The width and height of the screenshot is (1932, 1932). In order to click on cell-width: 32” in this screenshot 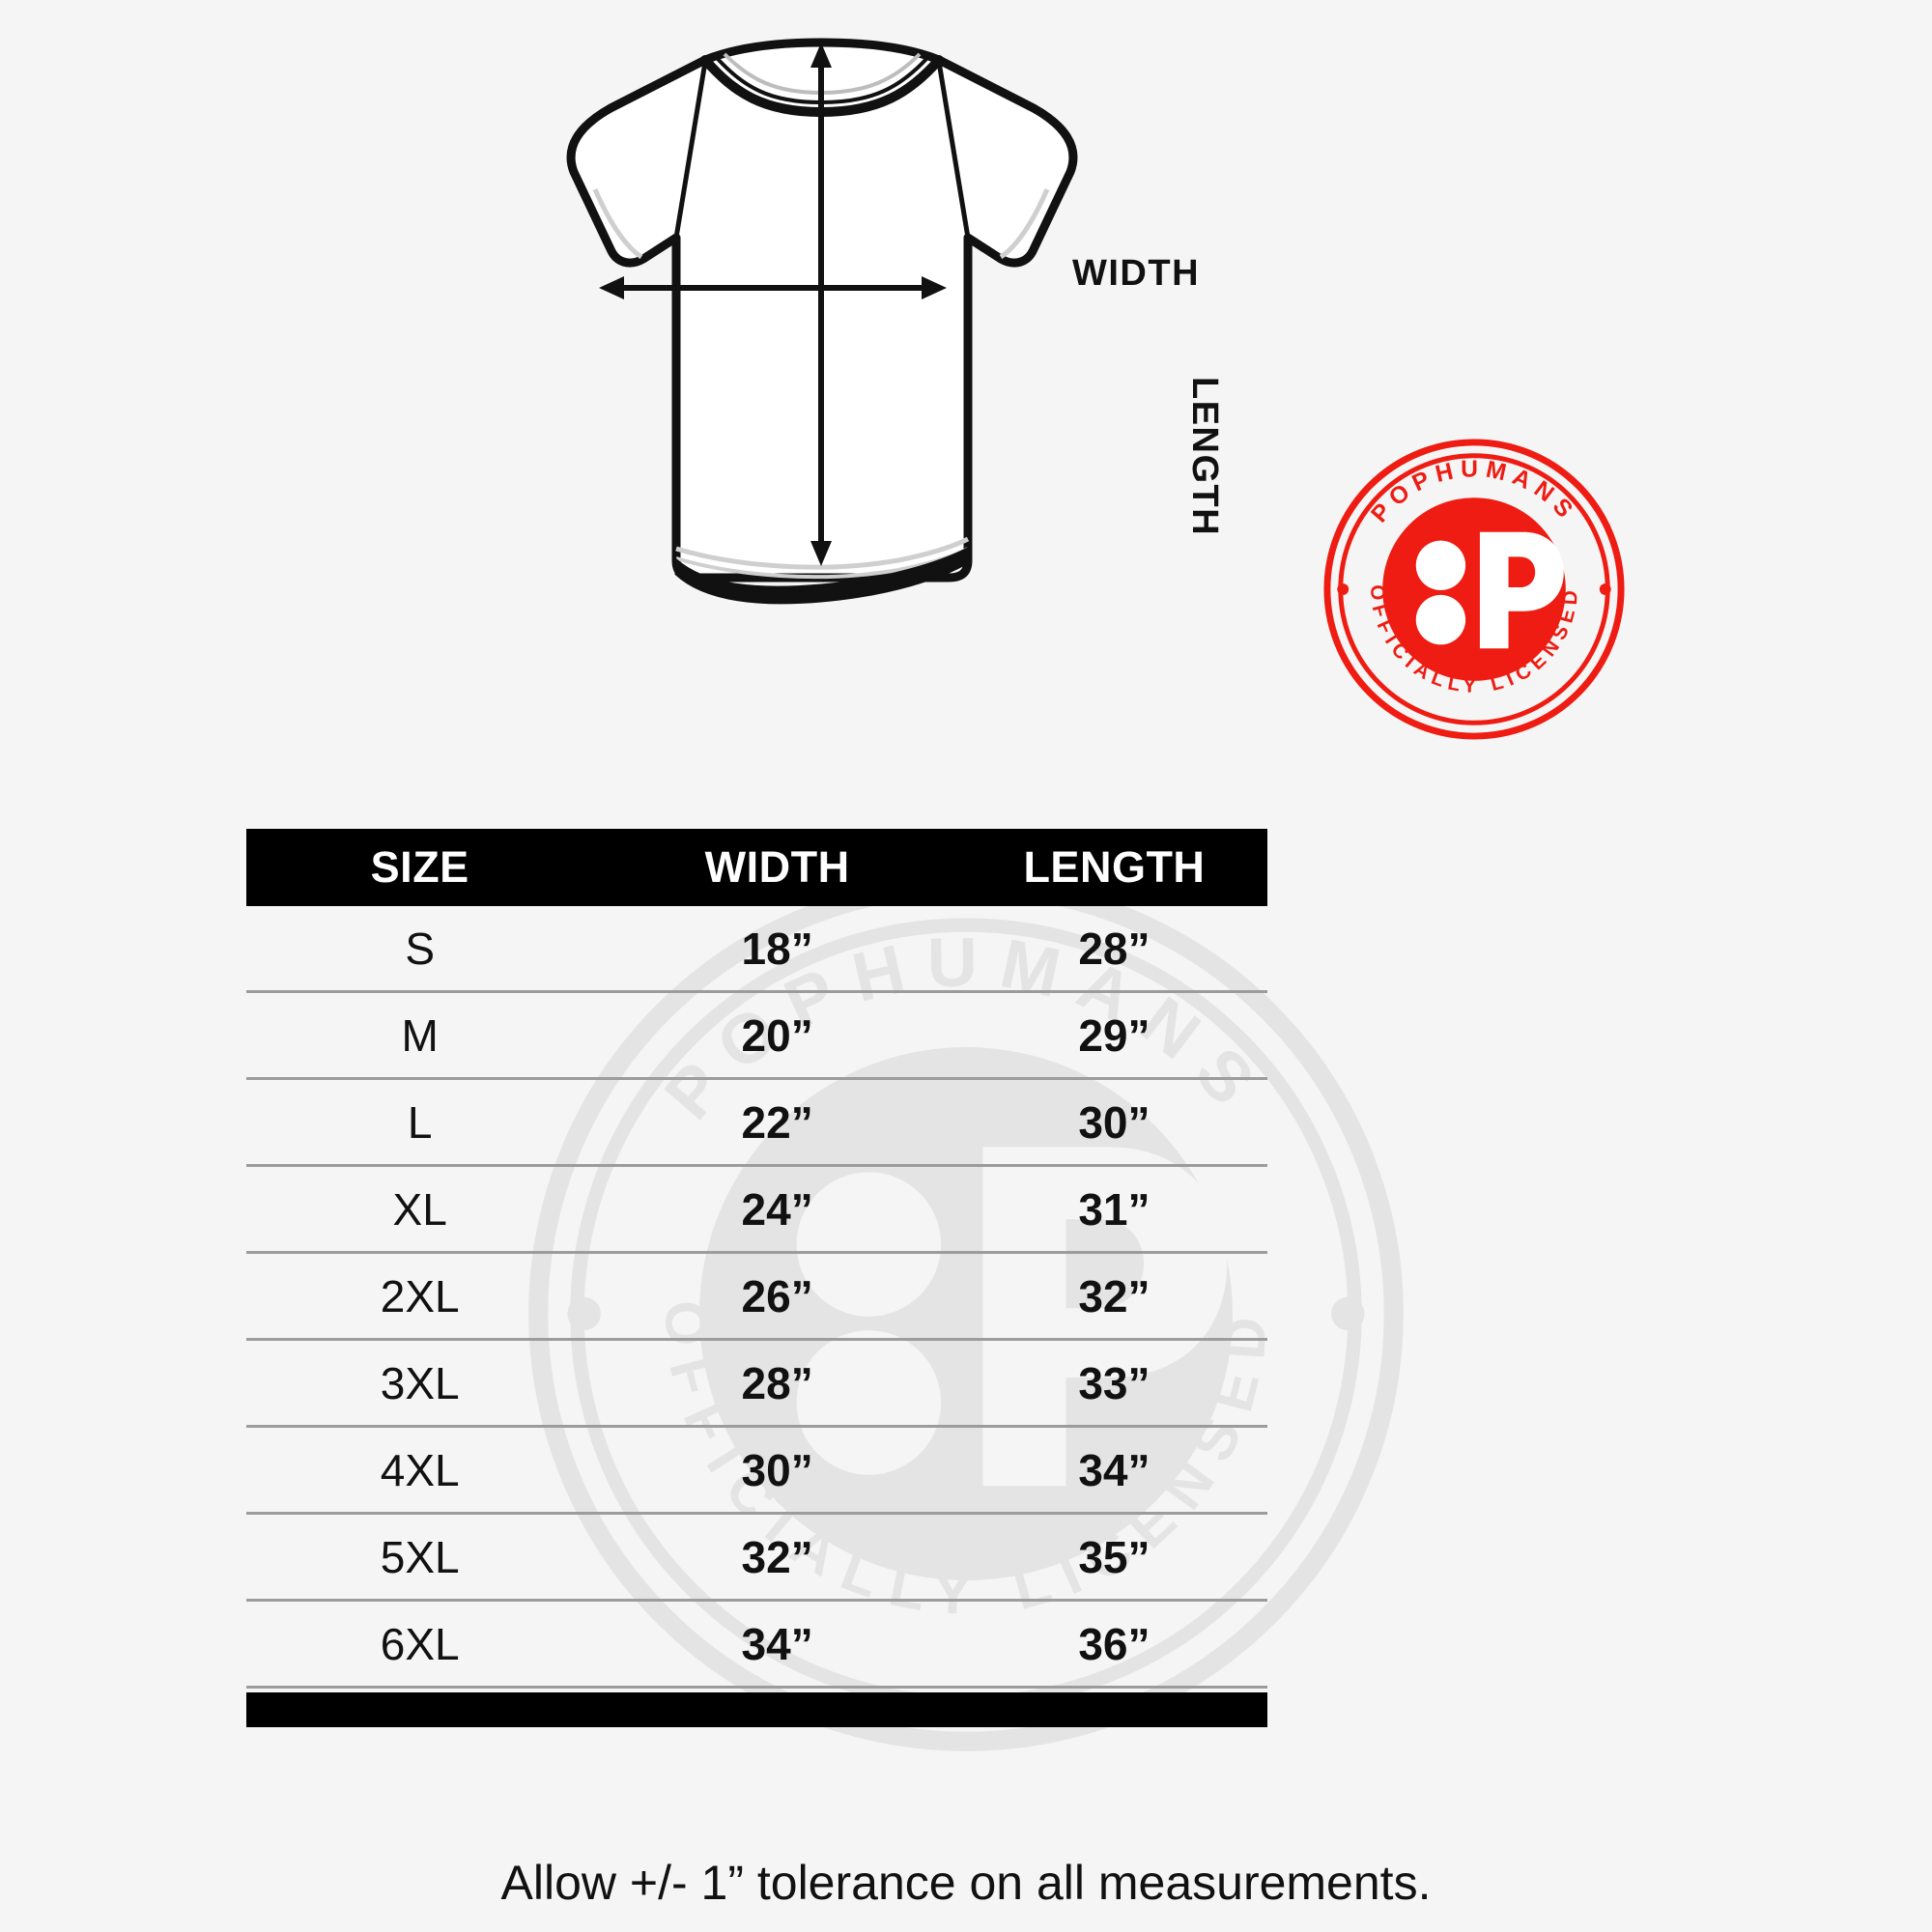, I will do `click(777, 1556)`.